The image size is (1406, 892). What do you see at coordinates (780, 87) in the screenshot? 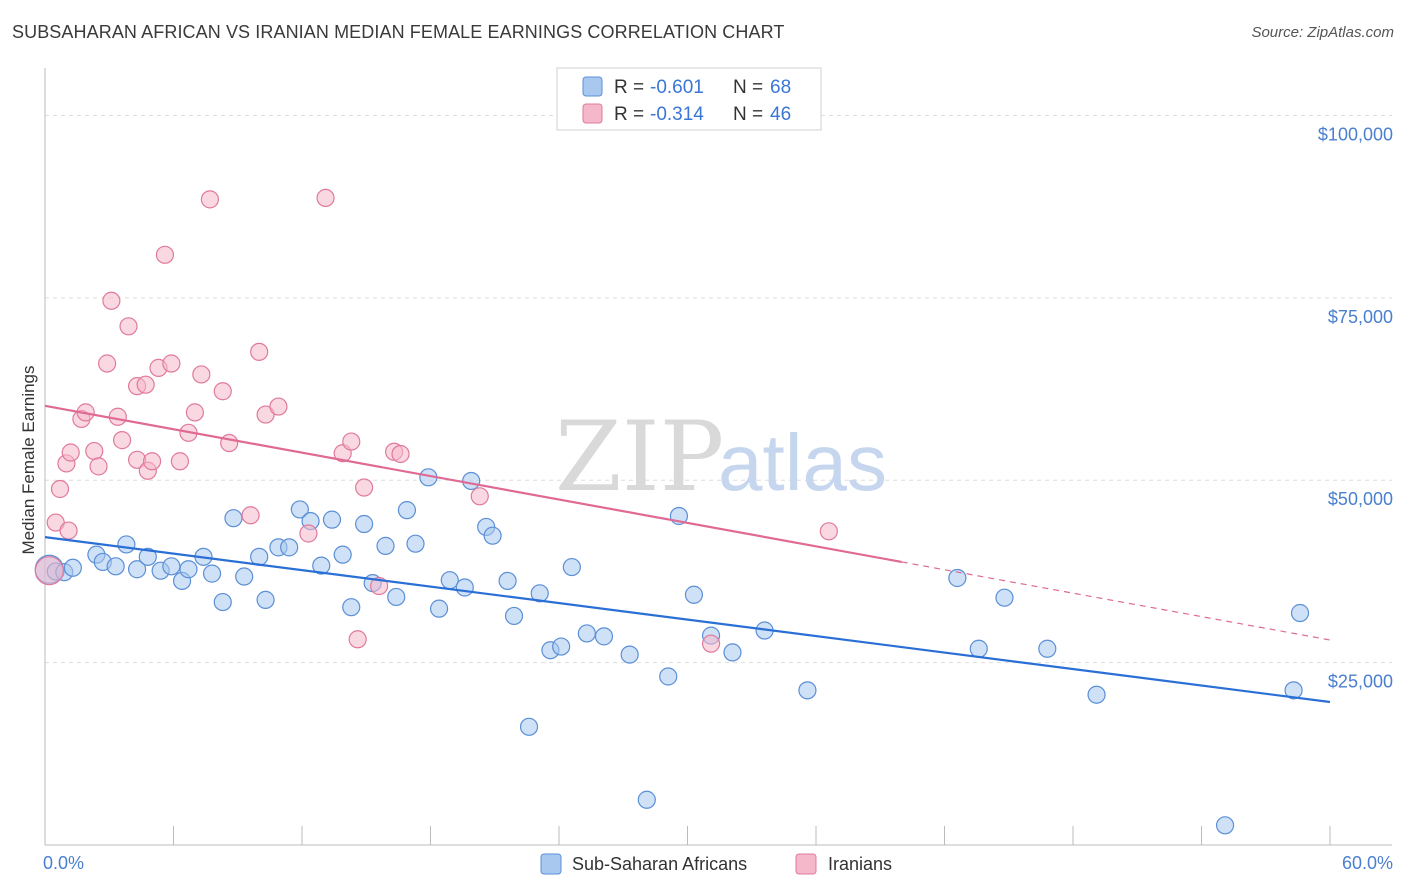
I see `legend-n-value-1: 68` at bounding box center [780, 87].